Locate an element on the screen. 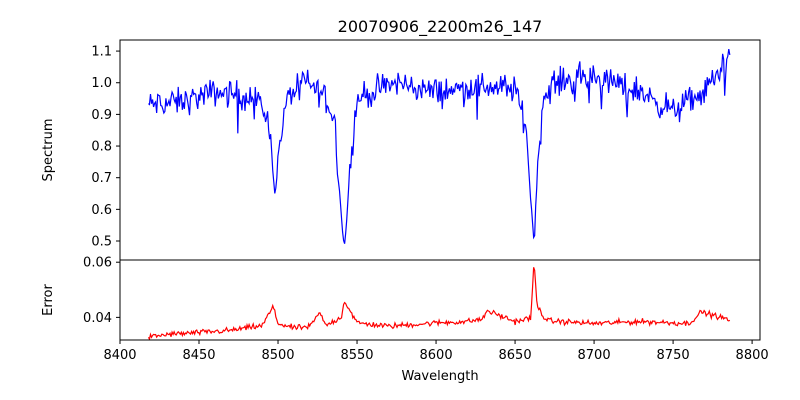  x-tick-label: 8750 is located at coordinates (673, 355).